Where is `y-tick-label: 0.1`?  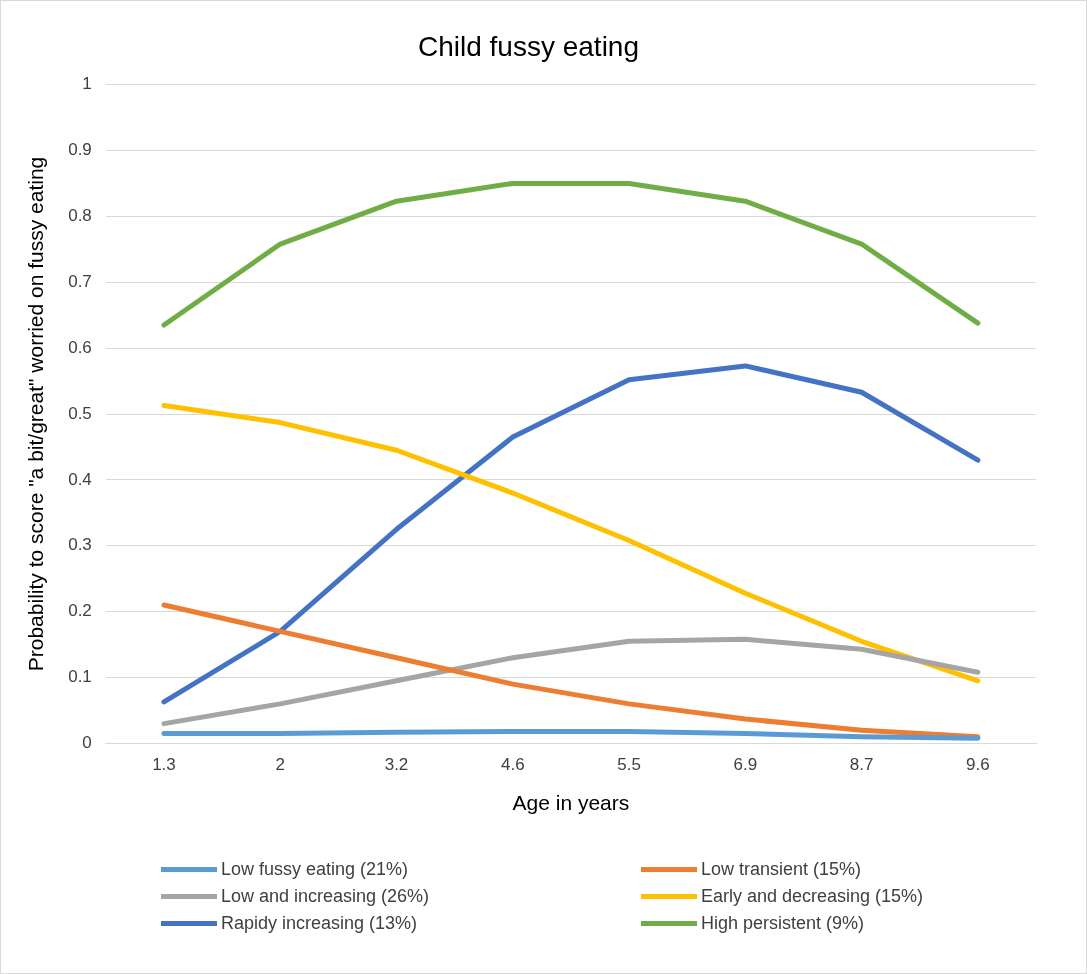
y-tick-label: 0.1 is located at coordinates (80, 677).